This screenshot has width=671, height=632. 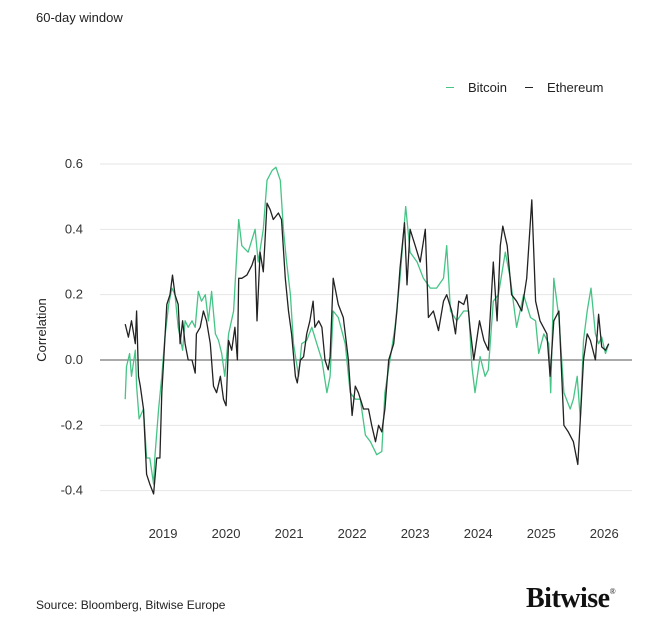 What do you see at coordinates (74, 359) in the screenshot?
I see `y-tick-label: 0.0` at bounding box center [74, 359].